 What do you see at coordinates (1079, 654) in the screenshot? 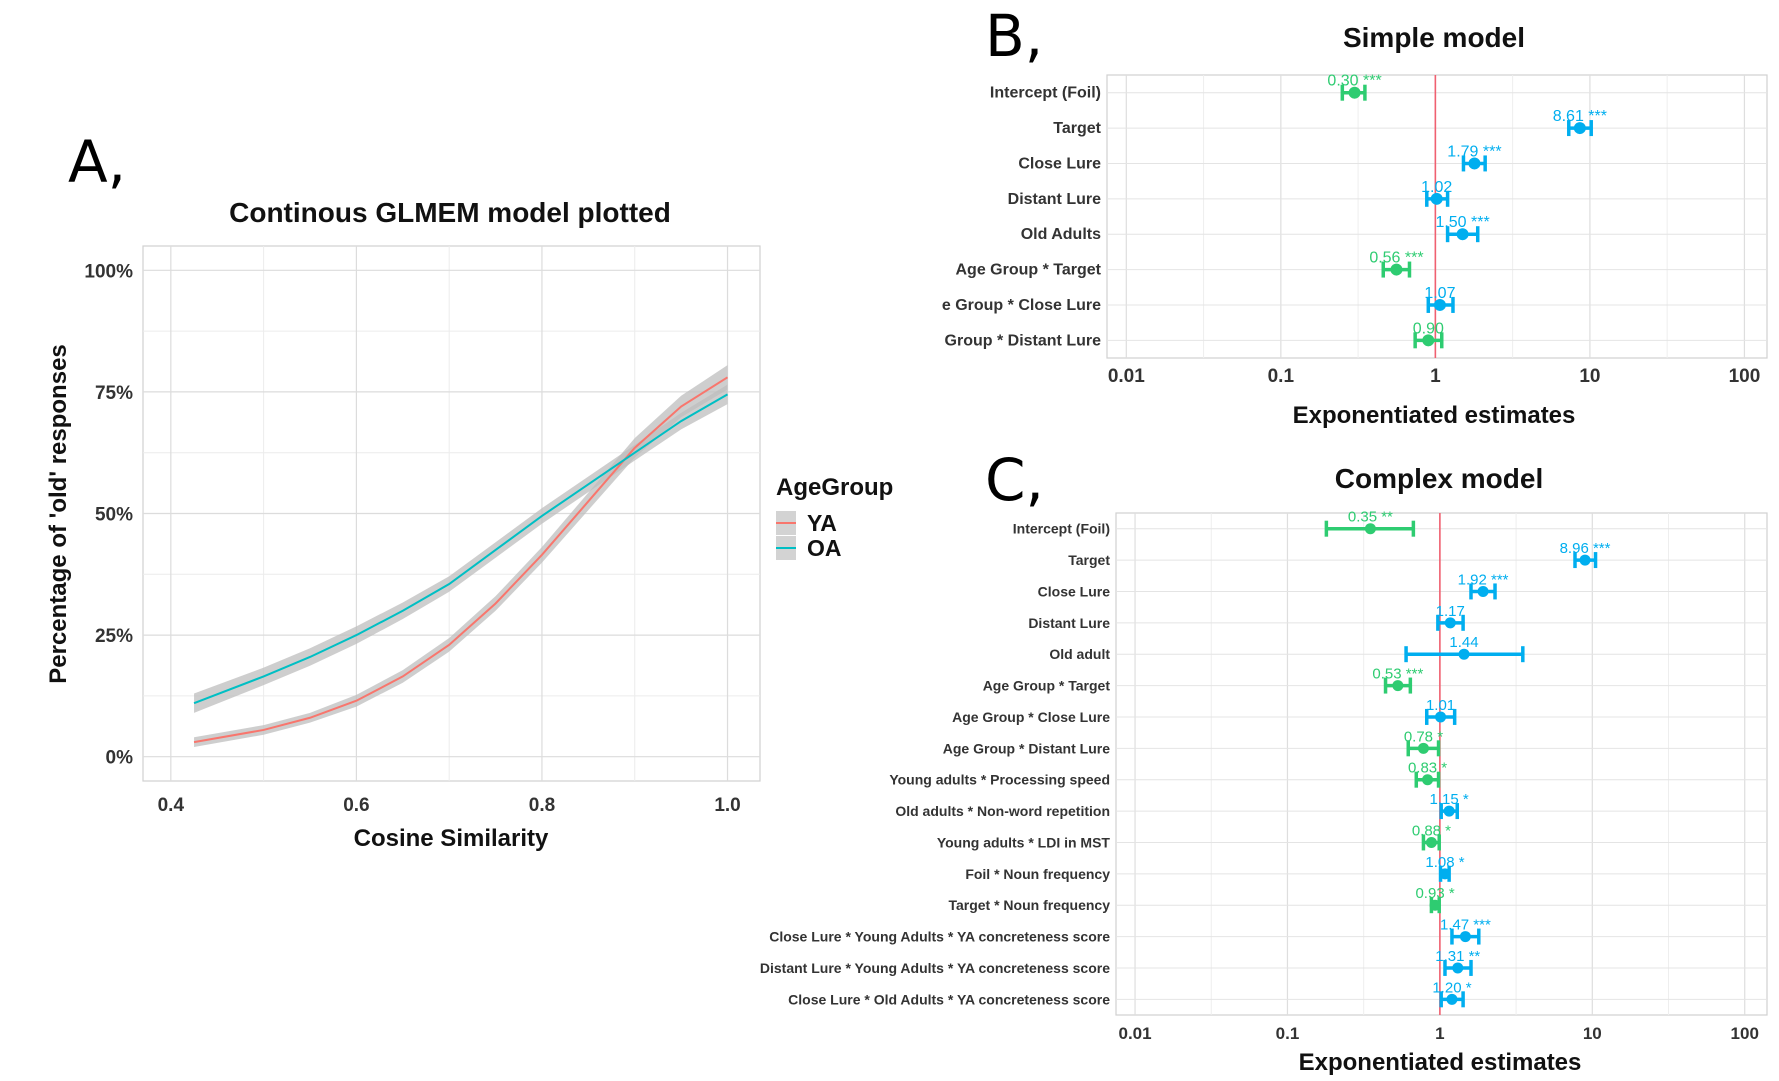
I see `term-label: Old adult` at bounding box center [1079, 654].